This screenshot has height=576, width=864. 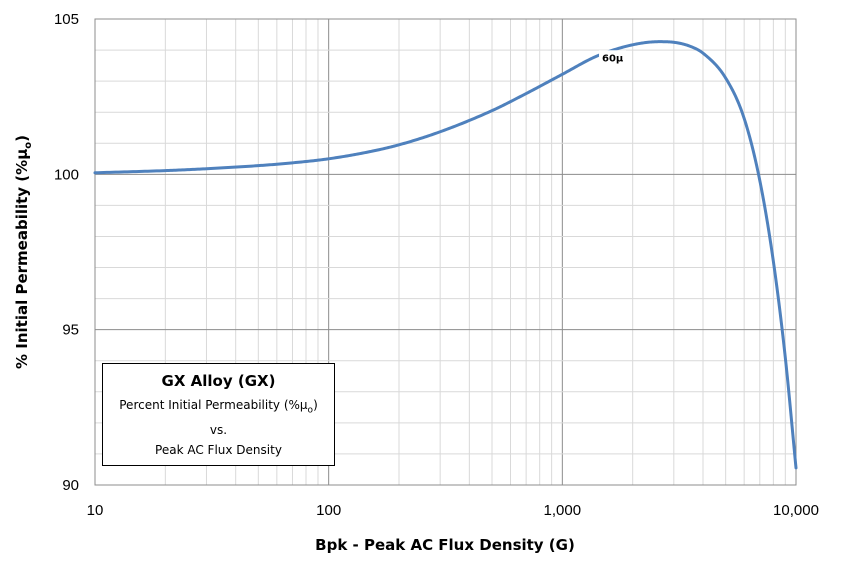 I want to click on x-tick-labels: 10 100 1,000 10,000, so click(x=453, y=510).